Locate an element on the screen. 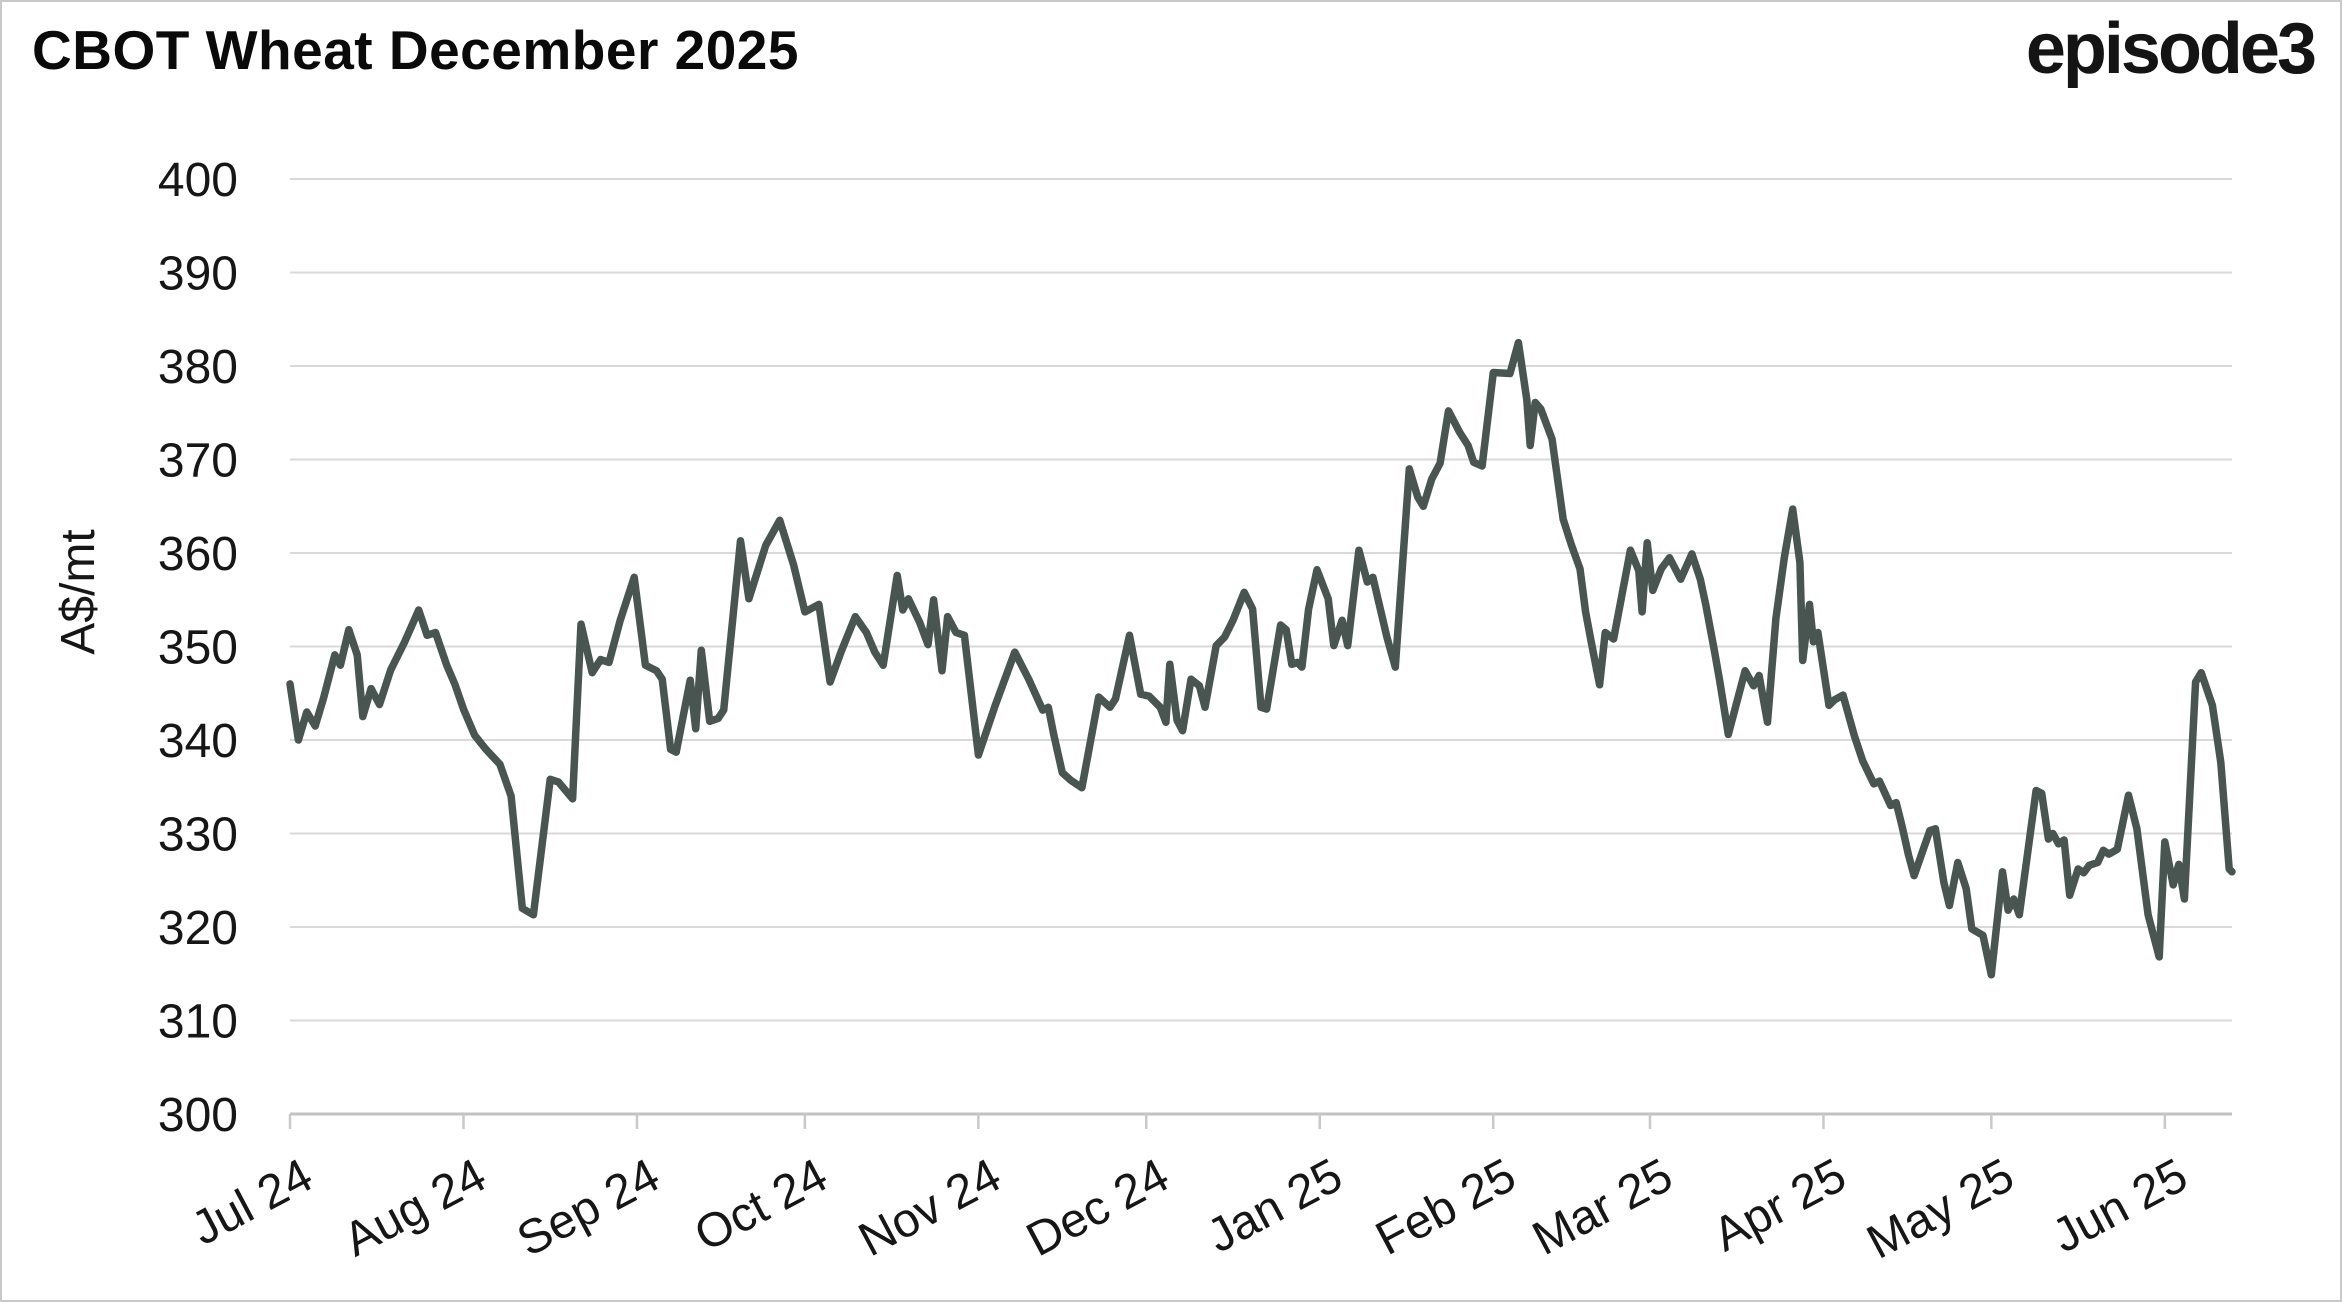 The image size is (2342, 1302). x-tick-label-Nov 24: Nov 24 is located at coordinates (929, 1208).